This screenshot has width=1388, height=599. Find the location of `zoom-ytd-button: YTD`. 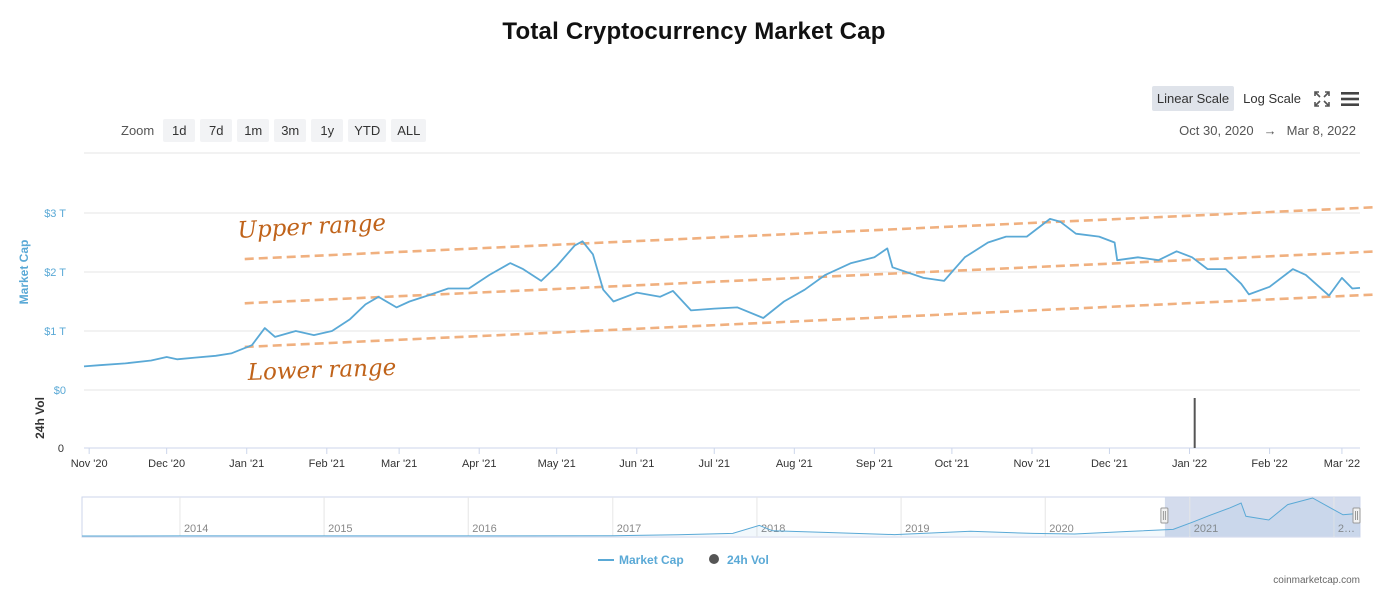

zoom-ytd-button: YTD is located at coordinates (367, 130).